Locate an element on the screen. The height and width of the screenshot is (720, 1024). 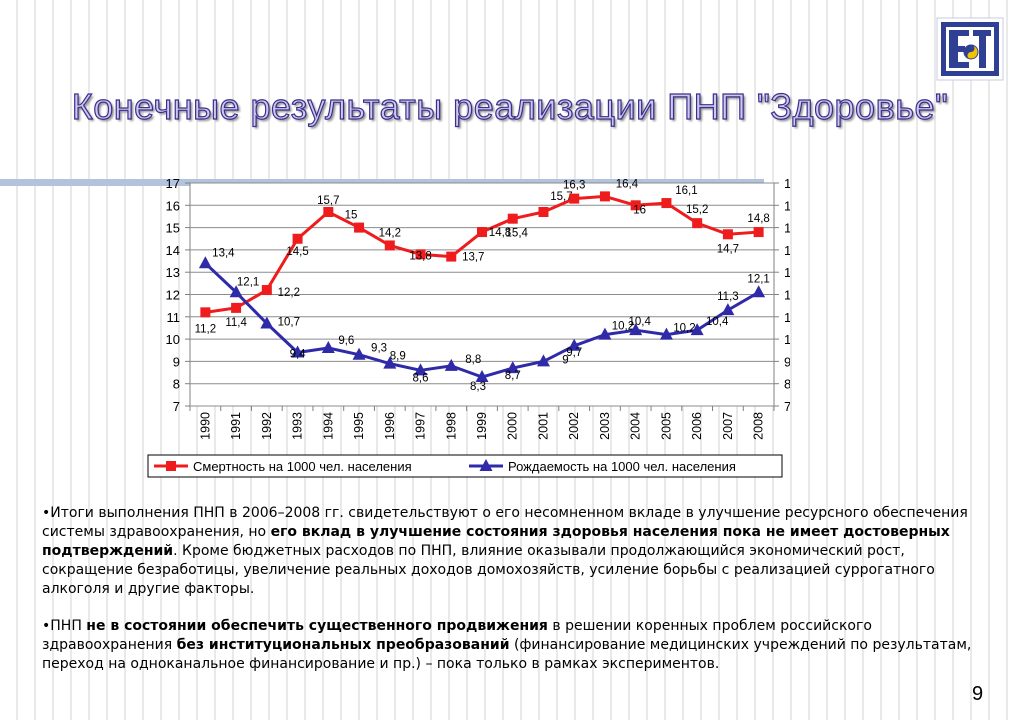
data-label: 16,1 is located at coordinates (686, 191).